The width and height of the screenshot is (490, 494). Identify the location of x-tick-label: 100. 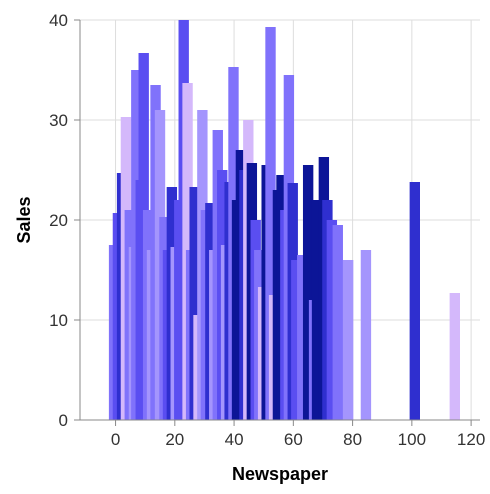
(412, 439).